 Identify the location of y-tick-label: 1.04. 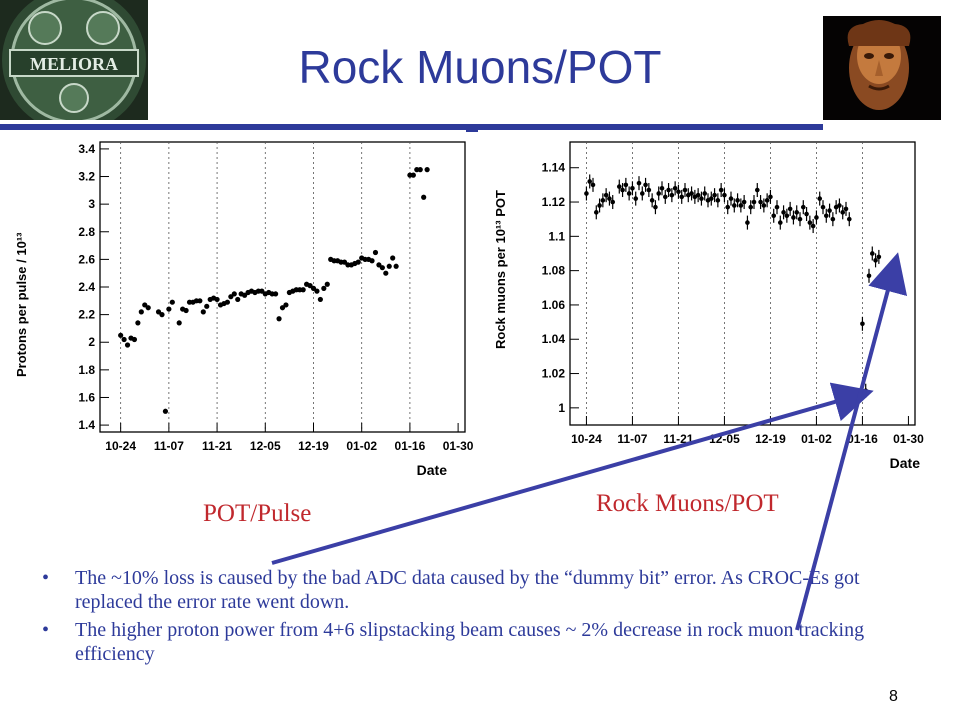
(554, 339).